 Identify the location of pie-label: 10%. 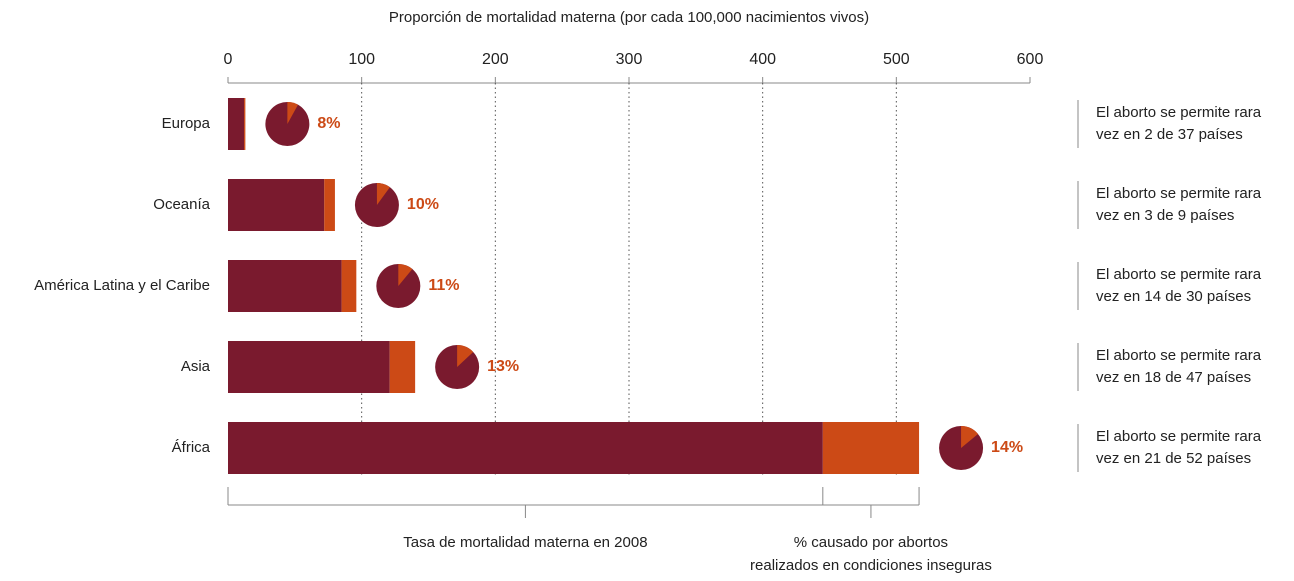
(423, 204).